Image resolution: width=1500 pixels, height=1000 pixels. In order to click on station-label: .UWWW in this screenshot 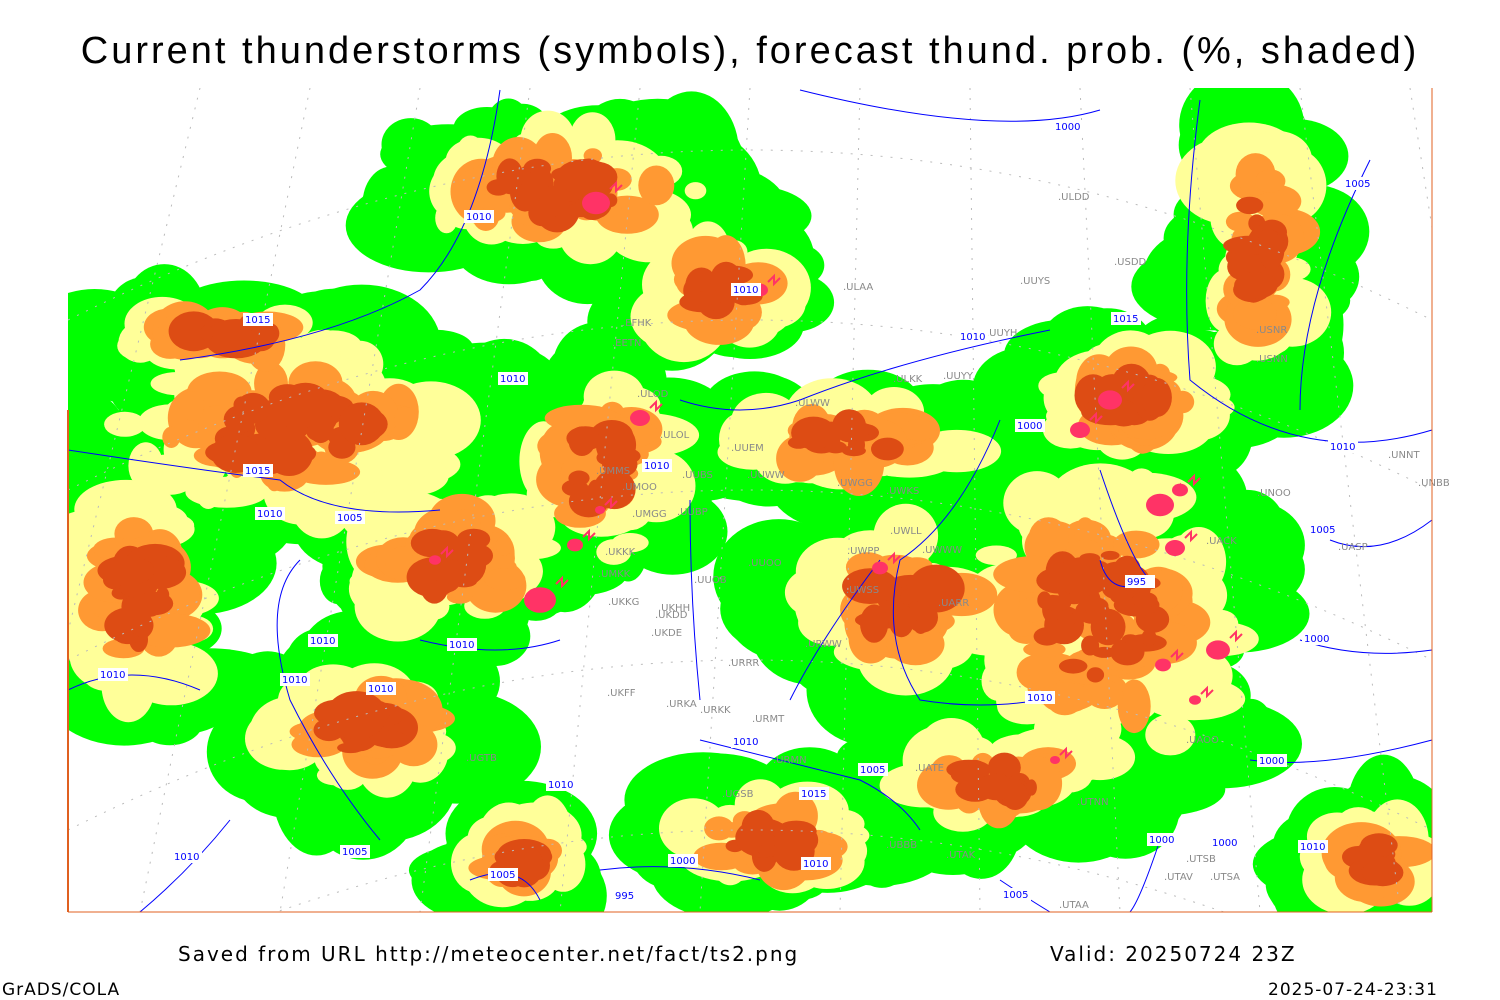, I will do `click(942, 550)`.